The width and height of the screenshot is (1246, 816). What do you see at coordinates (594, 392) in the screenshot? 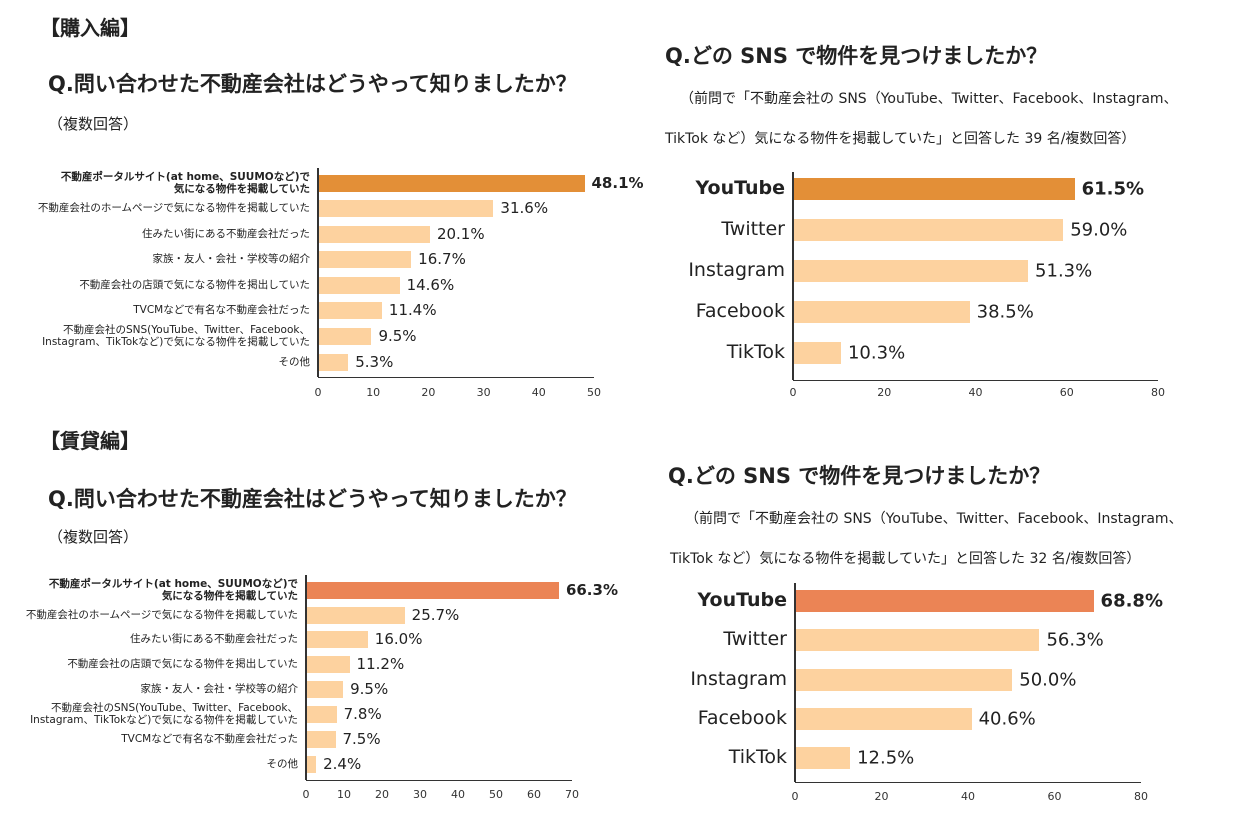
I see `purchase-how-x-tick: 50` at bounding box center [594, 392].